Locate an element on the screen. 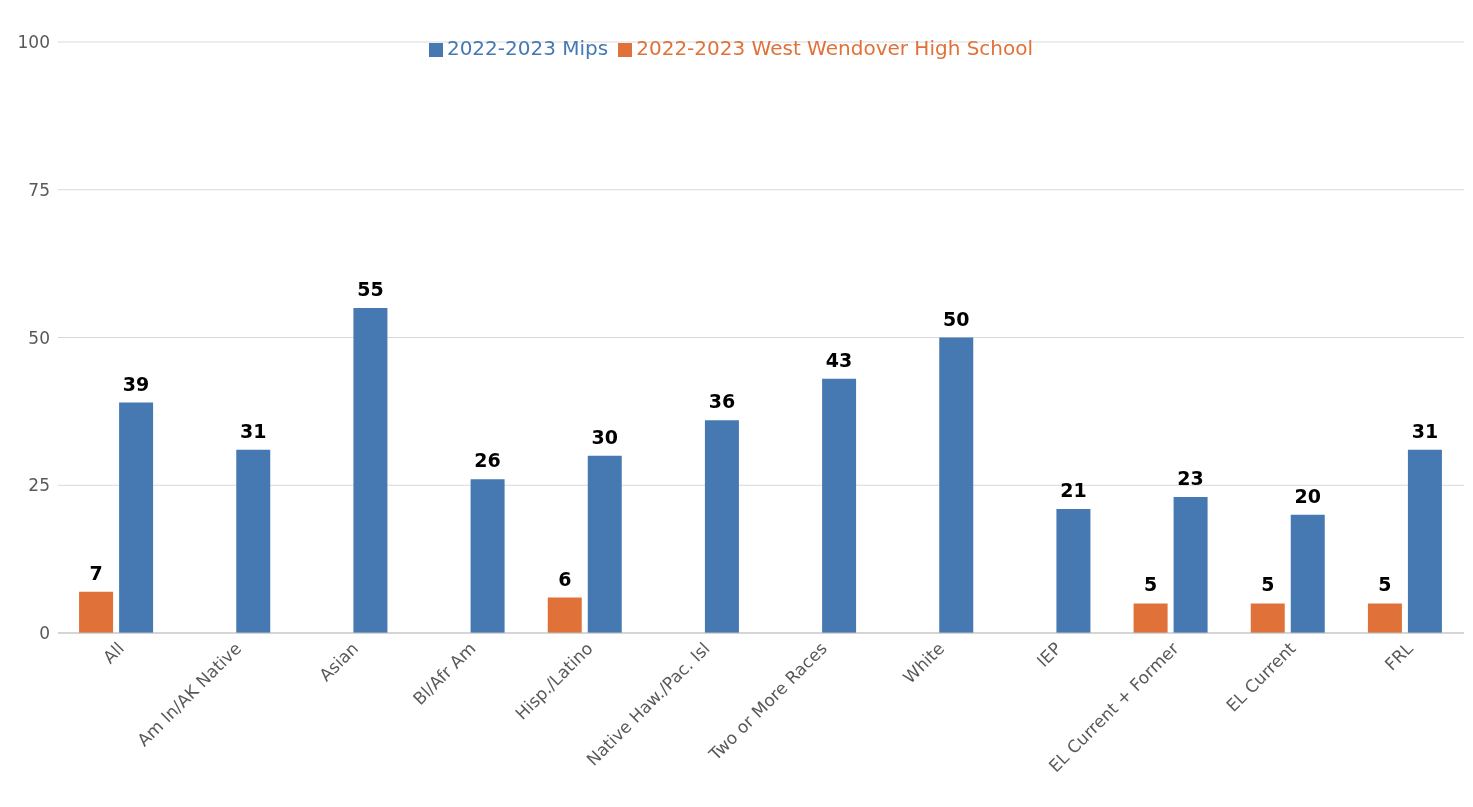 The image size is (1473, 807). data-label: 43 is located at coordinates (839, 359).